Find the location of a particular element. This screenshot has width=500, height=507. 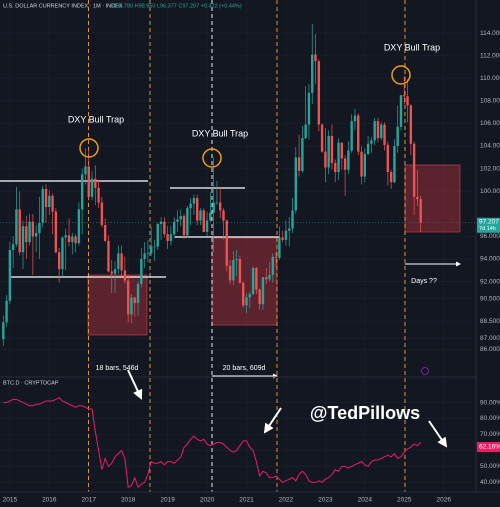

marker-icon is located at coordinates (425, 371).